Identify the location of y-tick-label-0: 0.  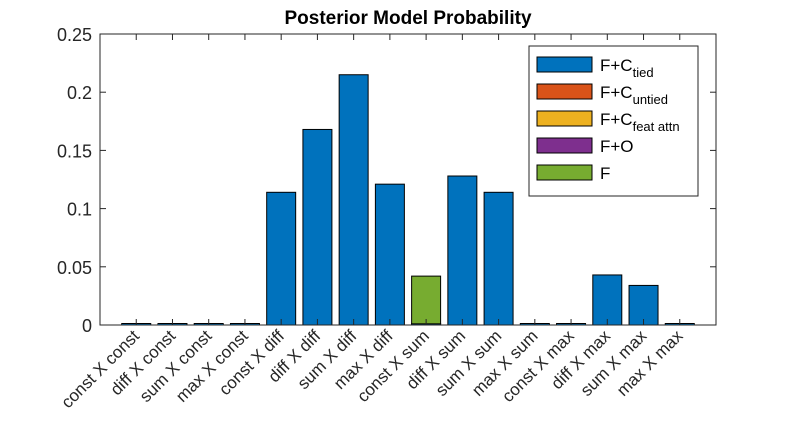
(87, 326).